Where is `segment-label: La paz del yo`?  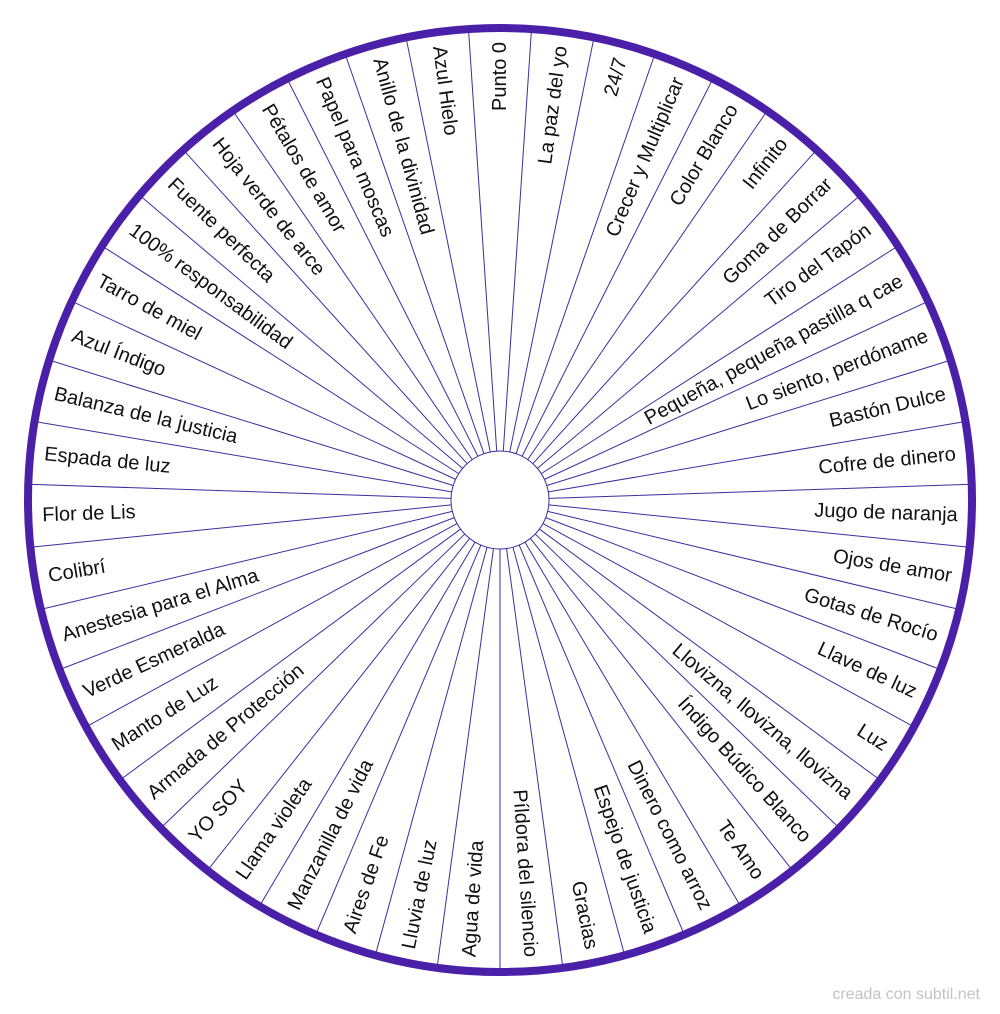
segment-label: La paz del yo is located at coordinates (553, 105).